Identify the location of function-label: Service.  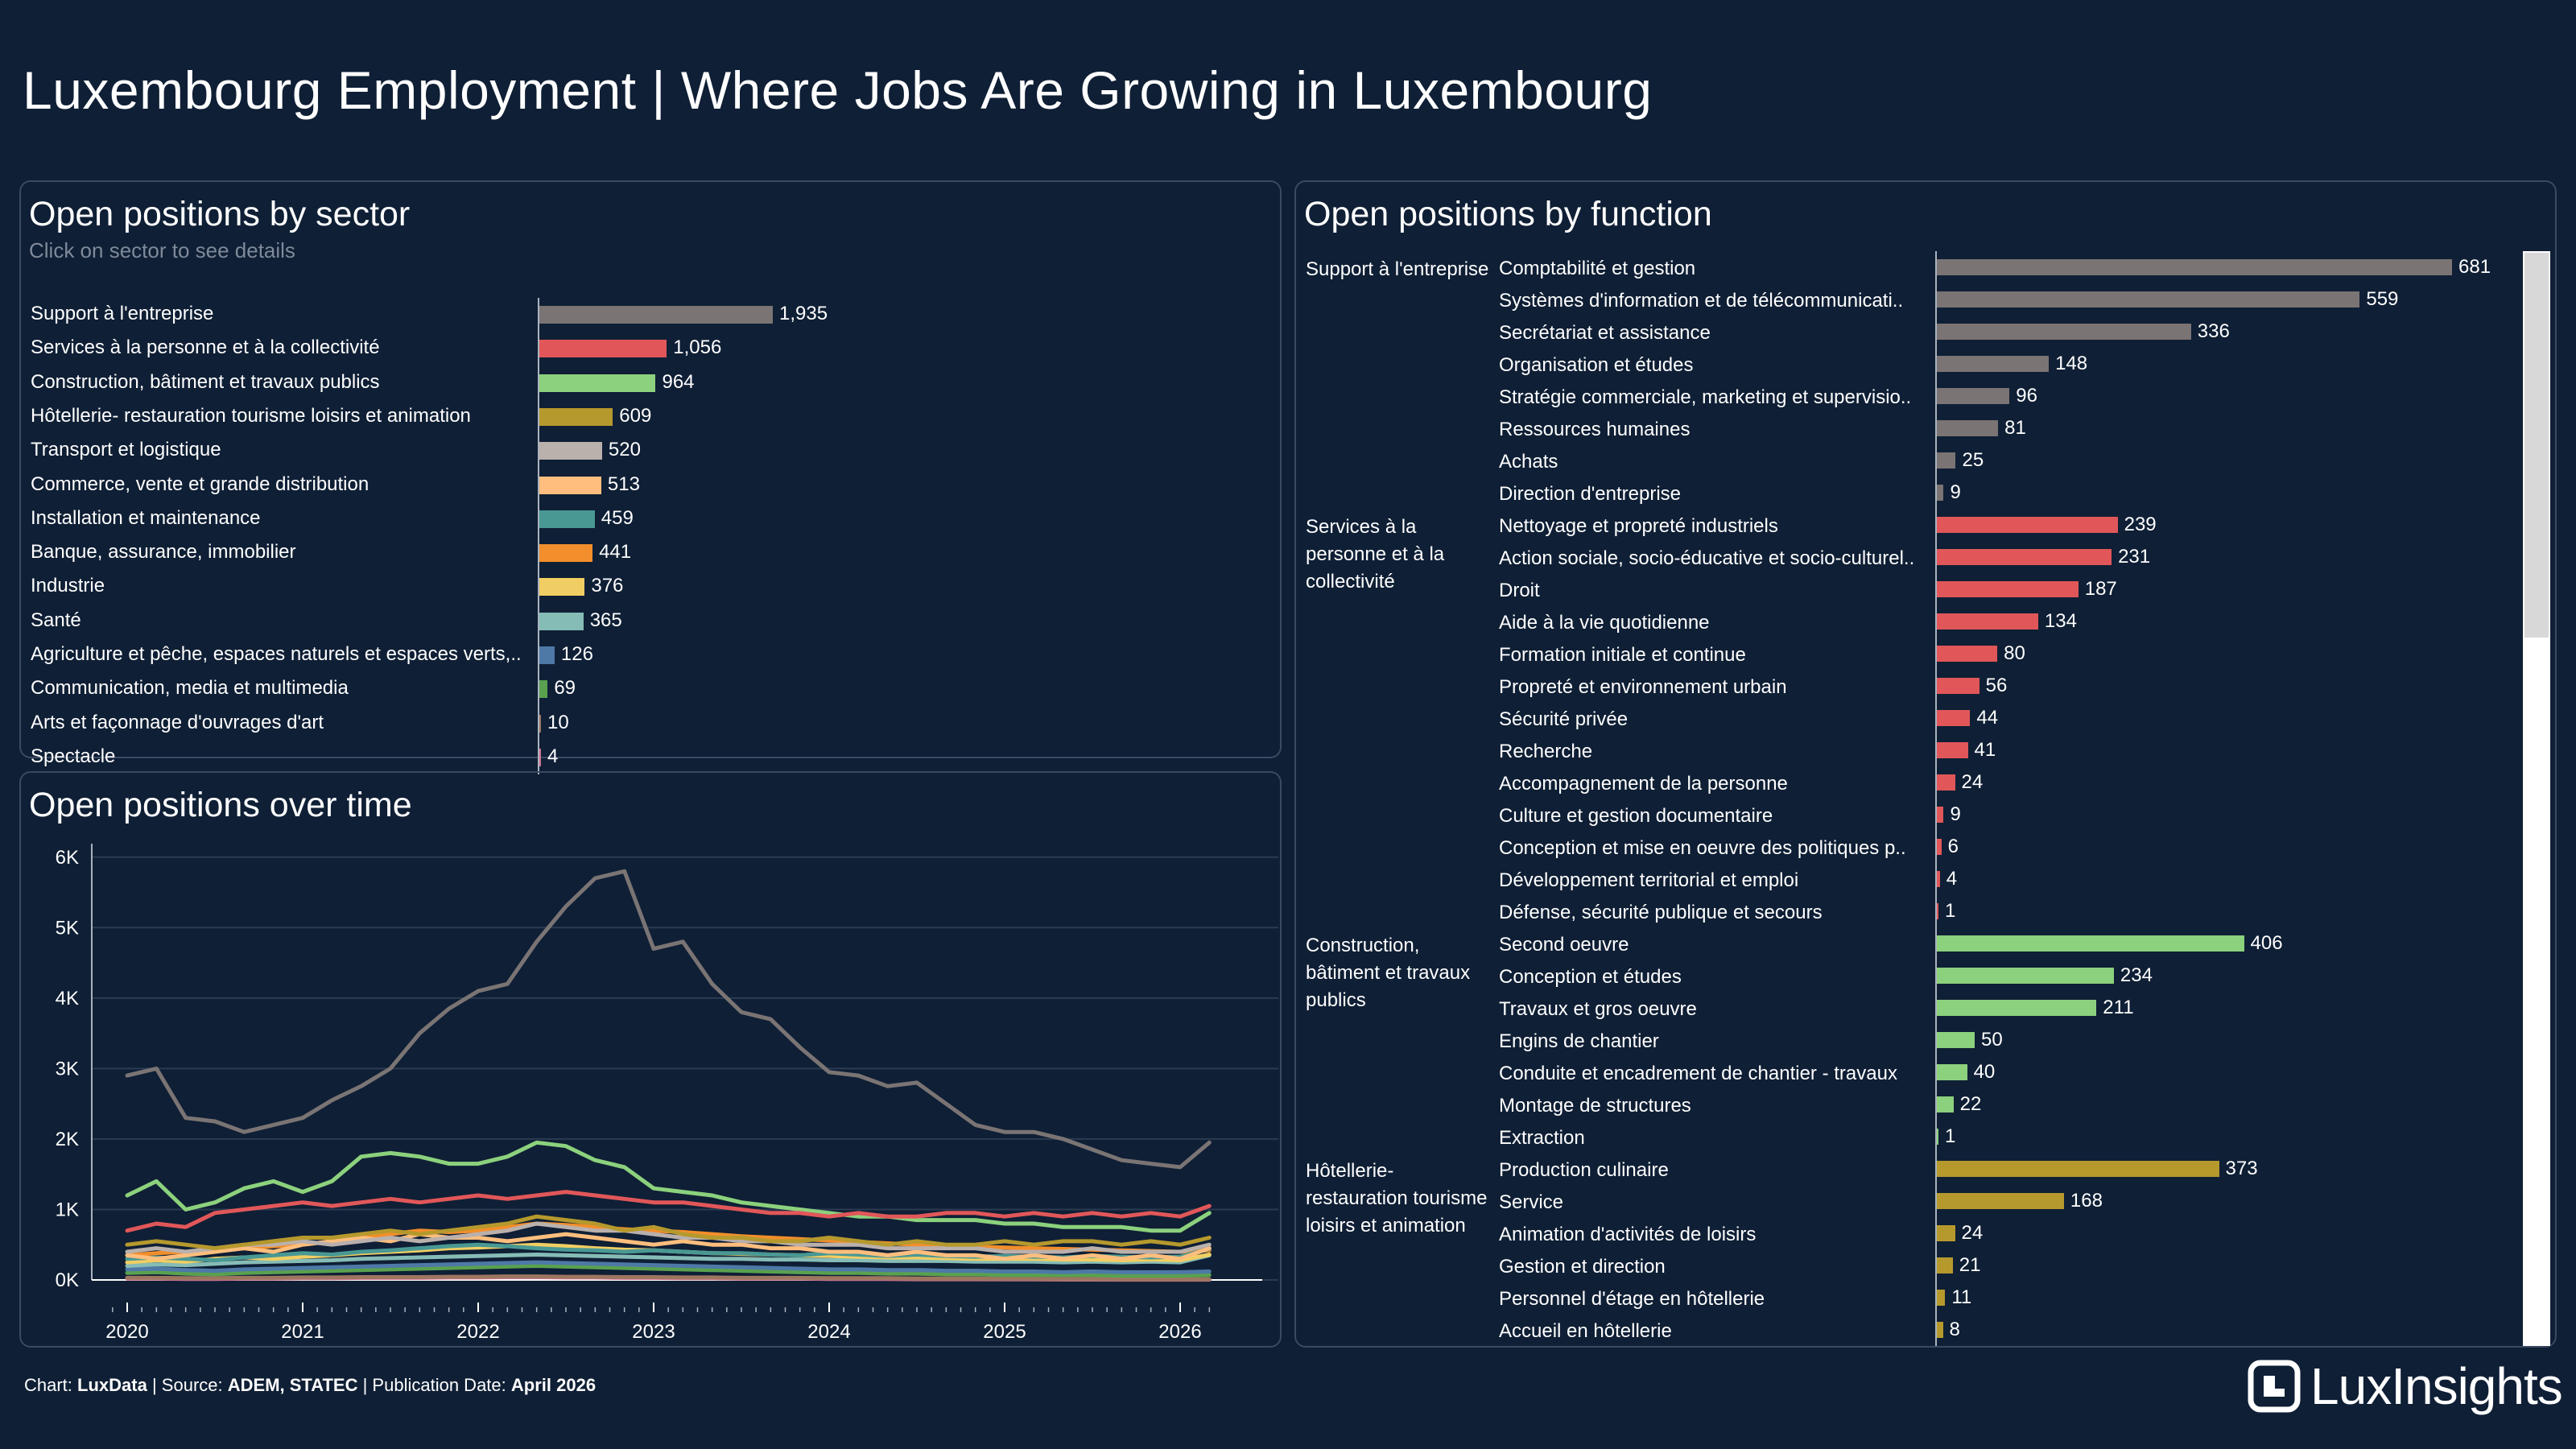
(1531, 1202).